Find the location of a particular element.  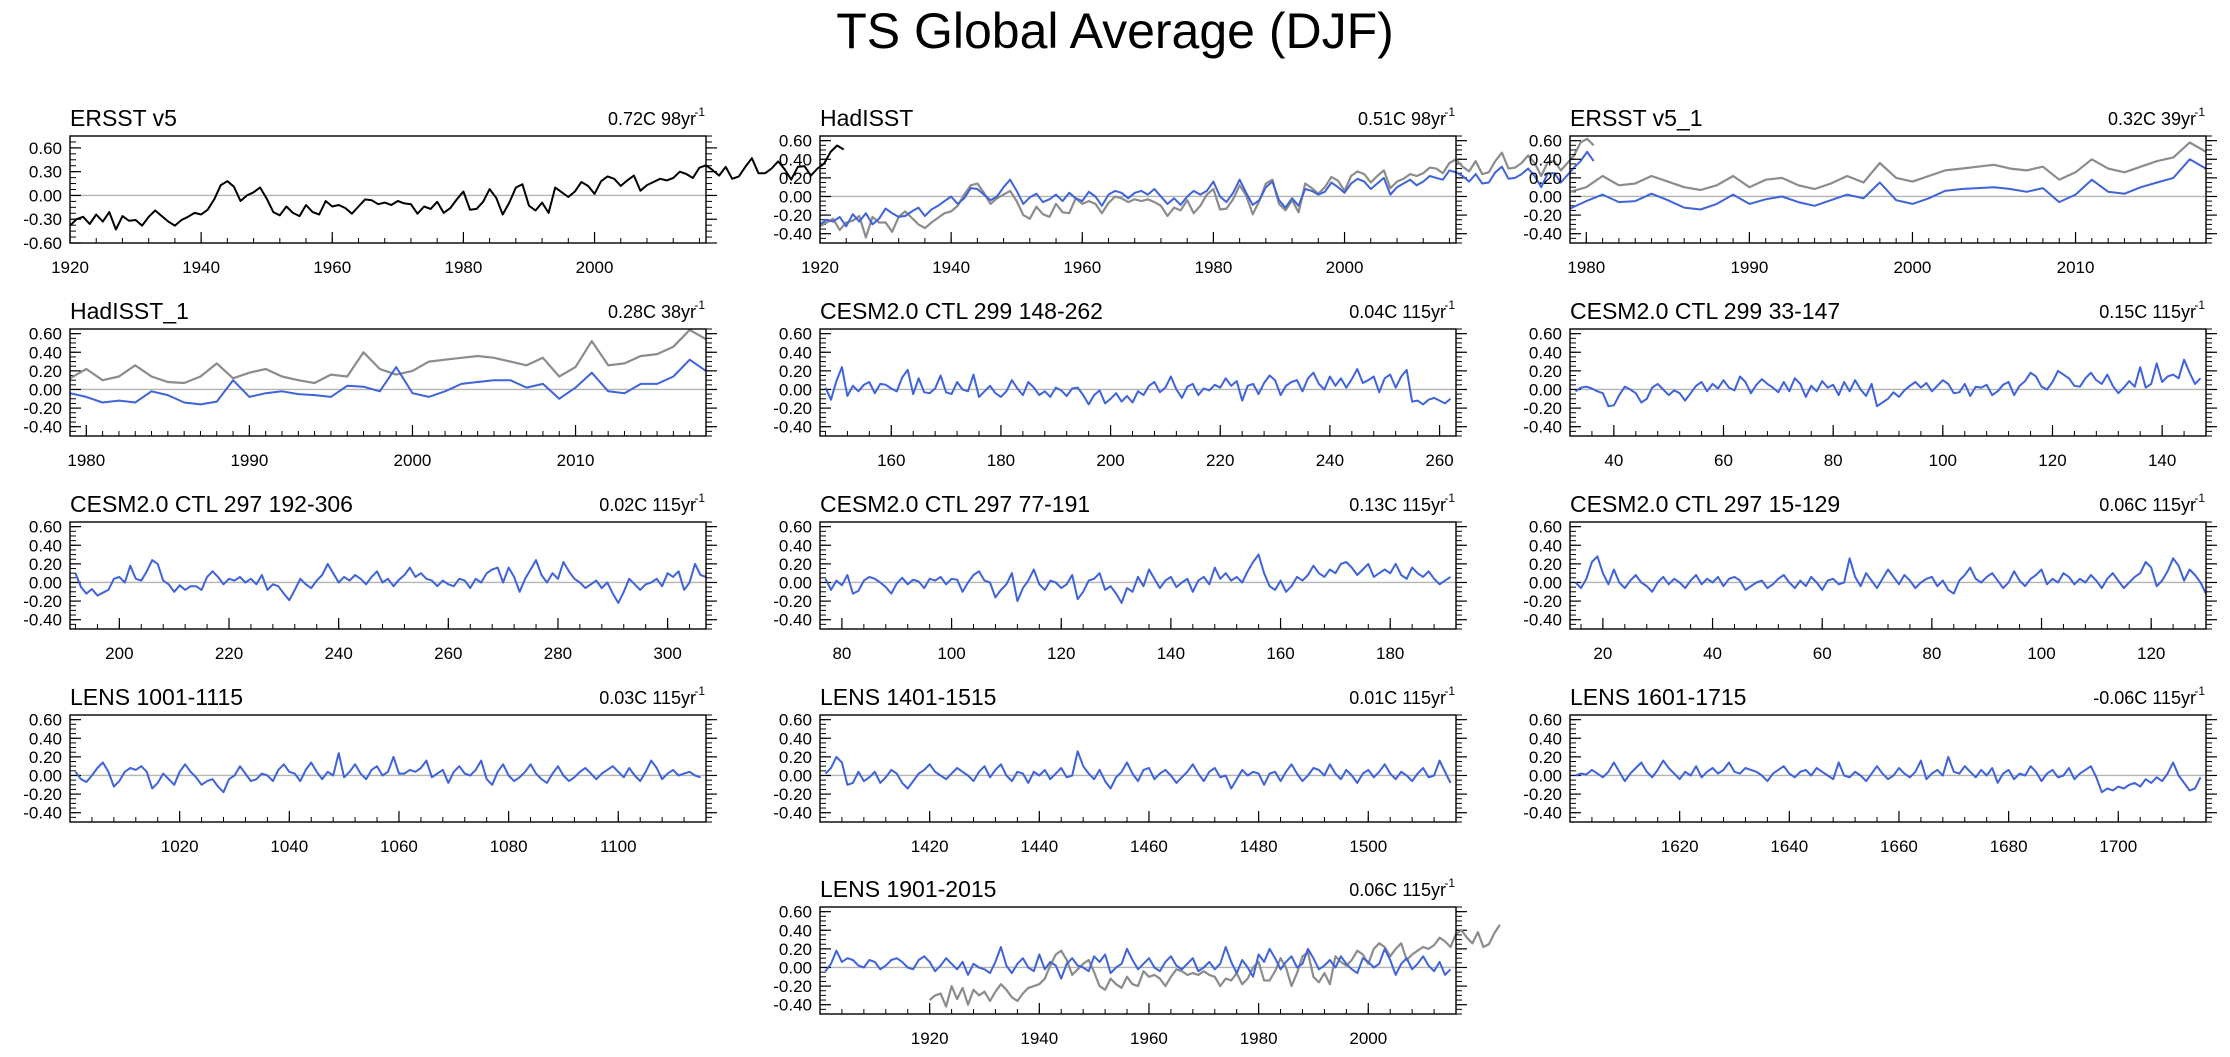

x-tick-label: 140 is located at coordinates (2162, 460).